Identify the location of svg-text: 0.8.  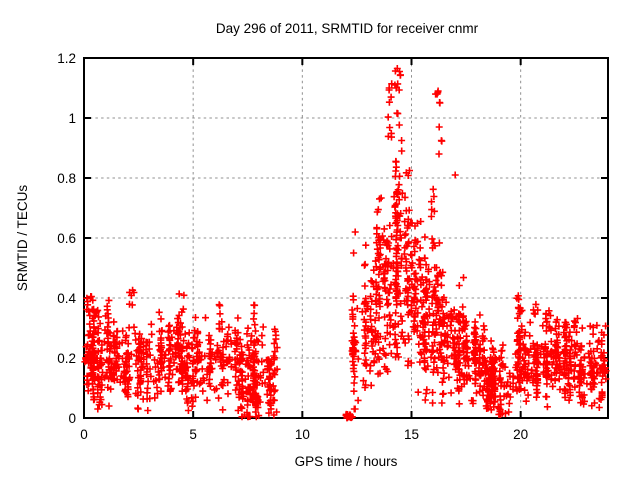
(66, 178).